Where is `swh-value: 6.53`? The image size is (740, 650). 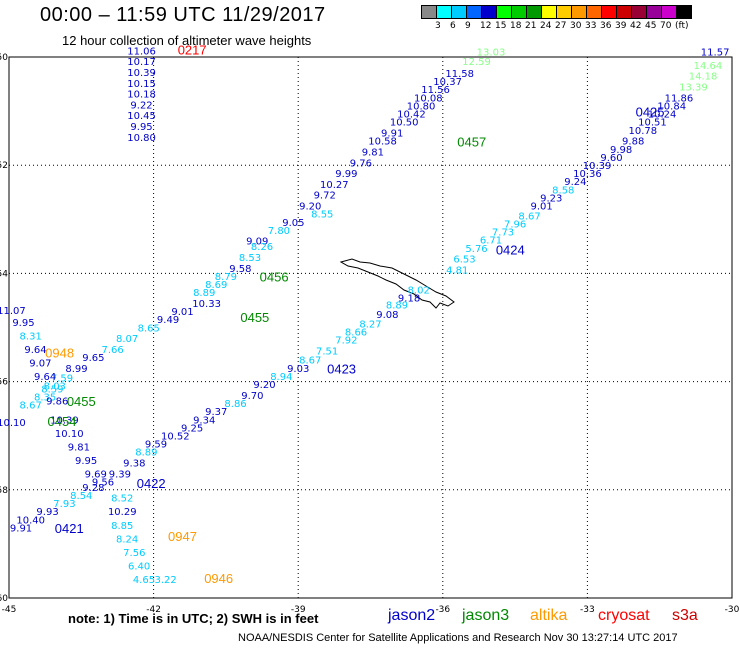
swh-value: 6.53 is located at coordinates (464, 260).